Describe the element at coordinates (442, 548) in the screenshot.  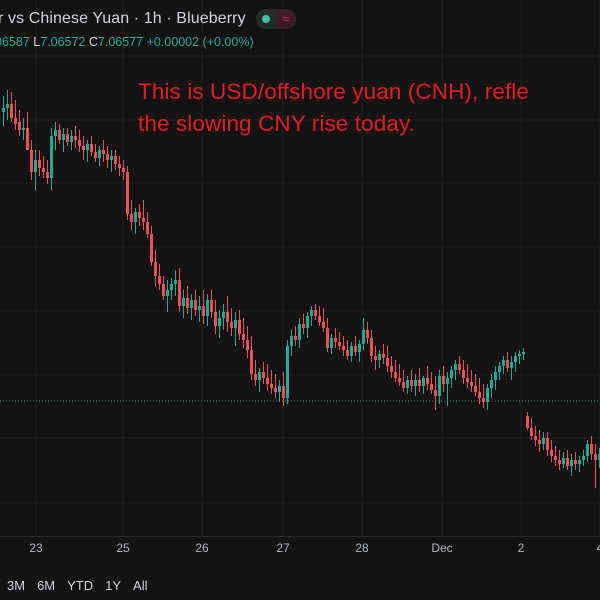
I see `time-tick-label: Dec` at that location.